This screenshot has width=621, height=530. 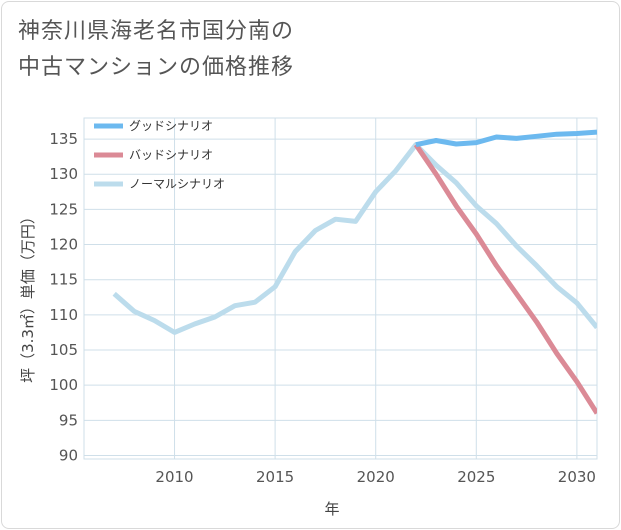 What do you see at coordinates (376, 477) in the screenshot?
I see `x-tick-label: 2020` at bounding box center [376, 477].